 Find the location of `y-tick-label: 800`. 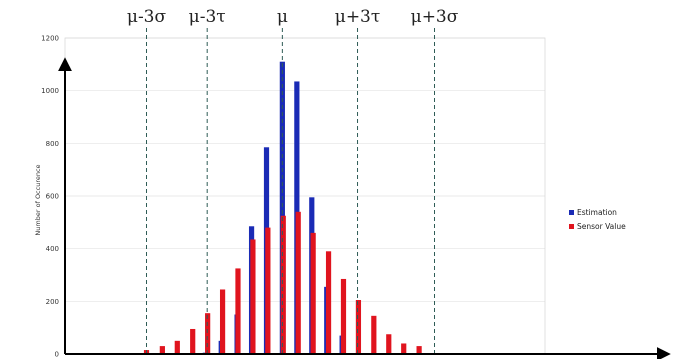

y-tick-label: 800 is located at coordinates (52, 144).